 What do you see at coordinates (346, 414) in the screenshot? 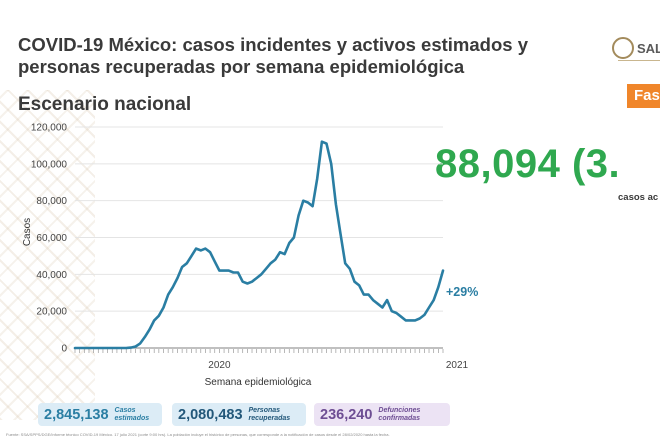
I see `stat-value: 236,240` at bounding box center [346, 414].